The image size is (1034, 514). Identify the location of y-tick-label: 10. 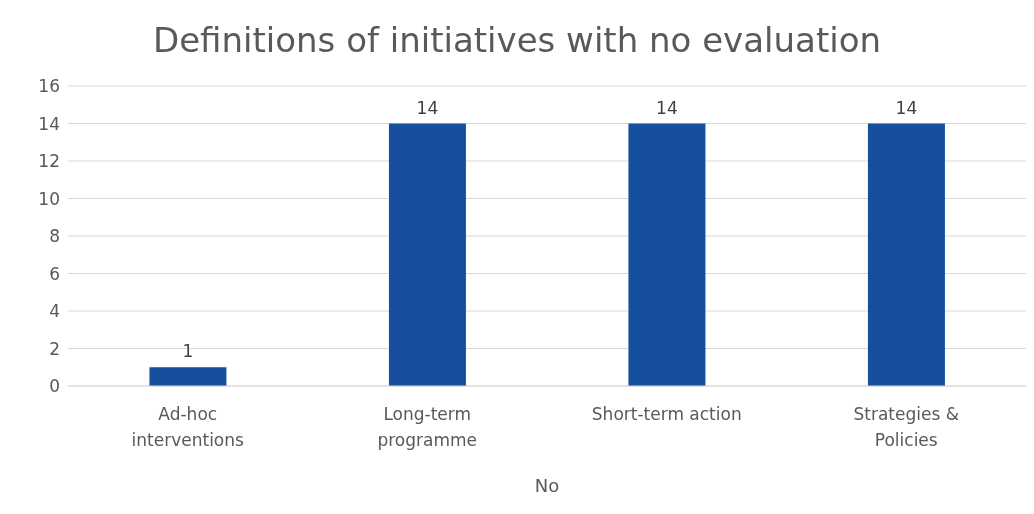
(49, 198).